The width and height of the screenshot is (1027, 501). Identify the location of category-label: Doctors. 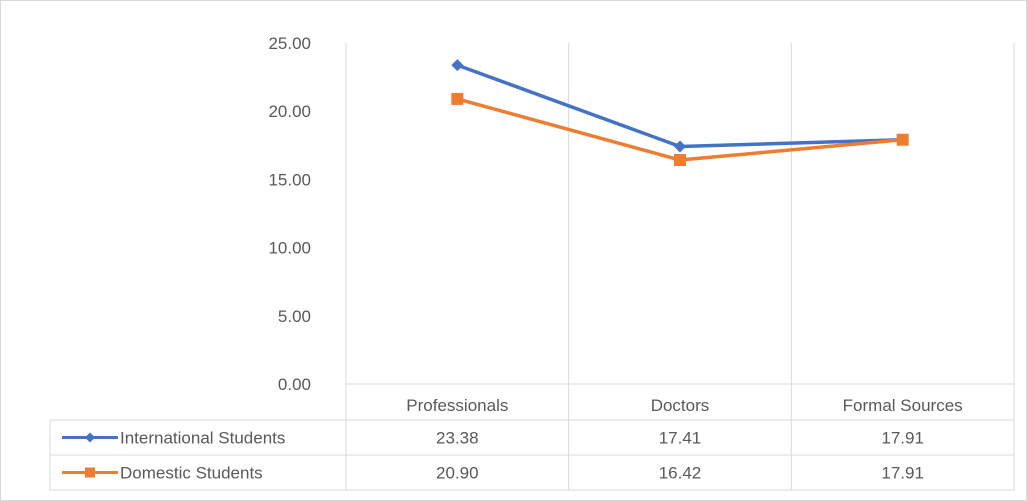
(680, 405).